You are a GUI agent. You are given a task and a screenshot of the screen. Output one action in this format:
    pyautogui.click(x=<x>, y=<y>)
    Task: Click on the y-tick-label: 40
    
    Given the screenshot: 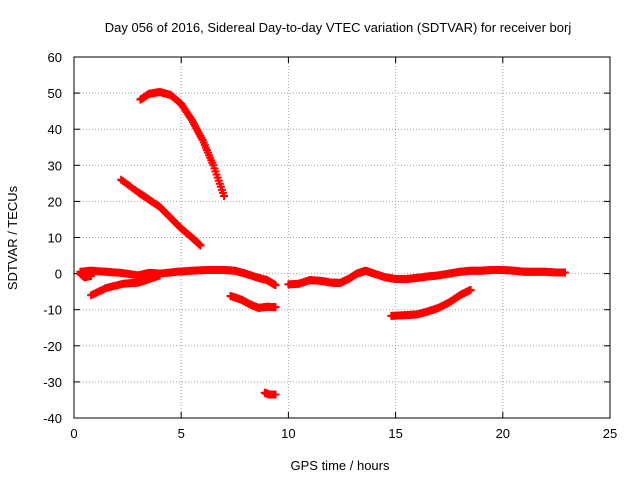 What is the action you would take?
    pyautogui.click(x=55, y=129)
    